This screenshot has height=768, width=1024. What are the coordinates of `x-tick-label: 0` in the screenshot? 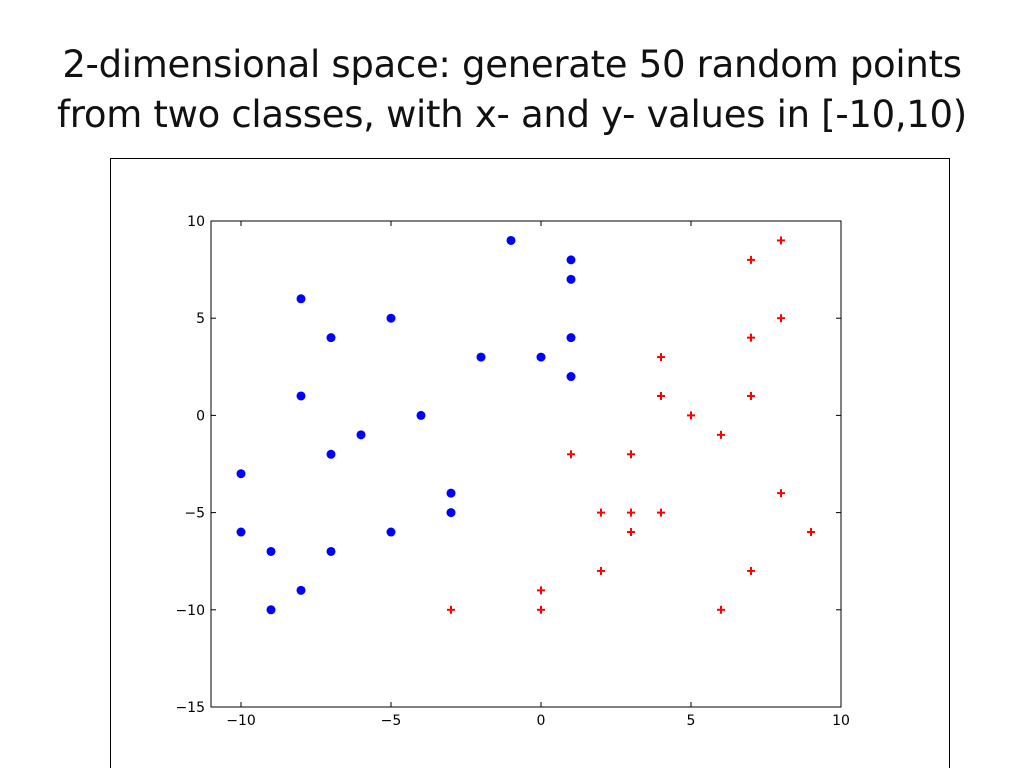 It's located at (541, 721).